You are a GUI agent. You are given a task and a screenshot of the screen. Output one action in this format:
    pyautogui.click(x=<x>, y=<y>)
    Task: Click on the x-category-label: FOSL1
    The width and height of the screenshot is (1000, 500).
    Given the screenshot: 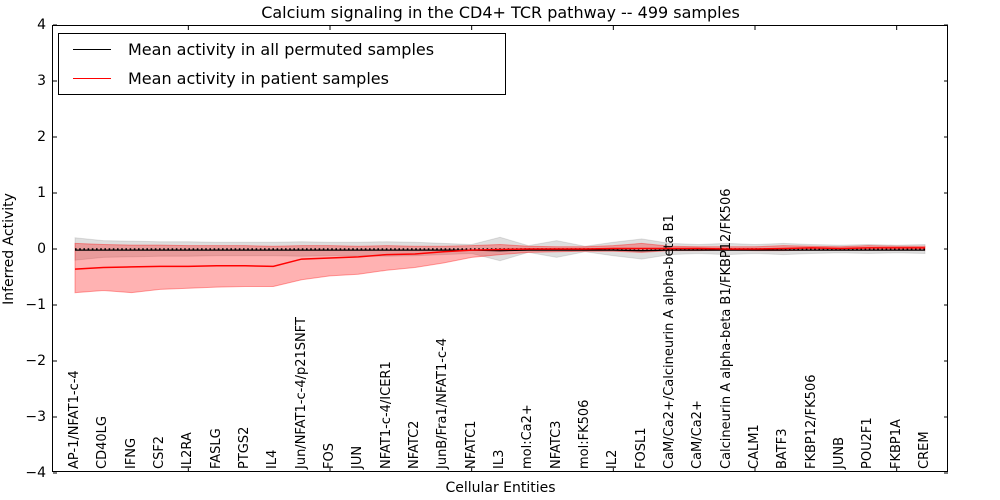 What is the action you would take?
    pyautogui.click(x=641, y=448)
    